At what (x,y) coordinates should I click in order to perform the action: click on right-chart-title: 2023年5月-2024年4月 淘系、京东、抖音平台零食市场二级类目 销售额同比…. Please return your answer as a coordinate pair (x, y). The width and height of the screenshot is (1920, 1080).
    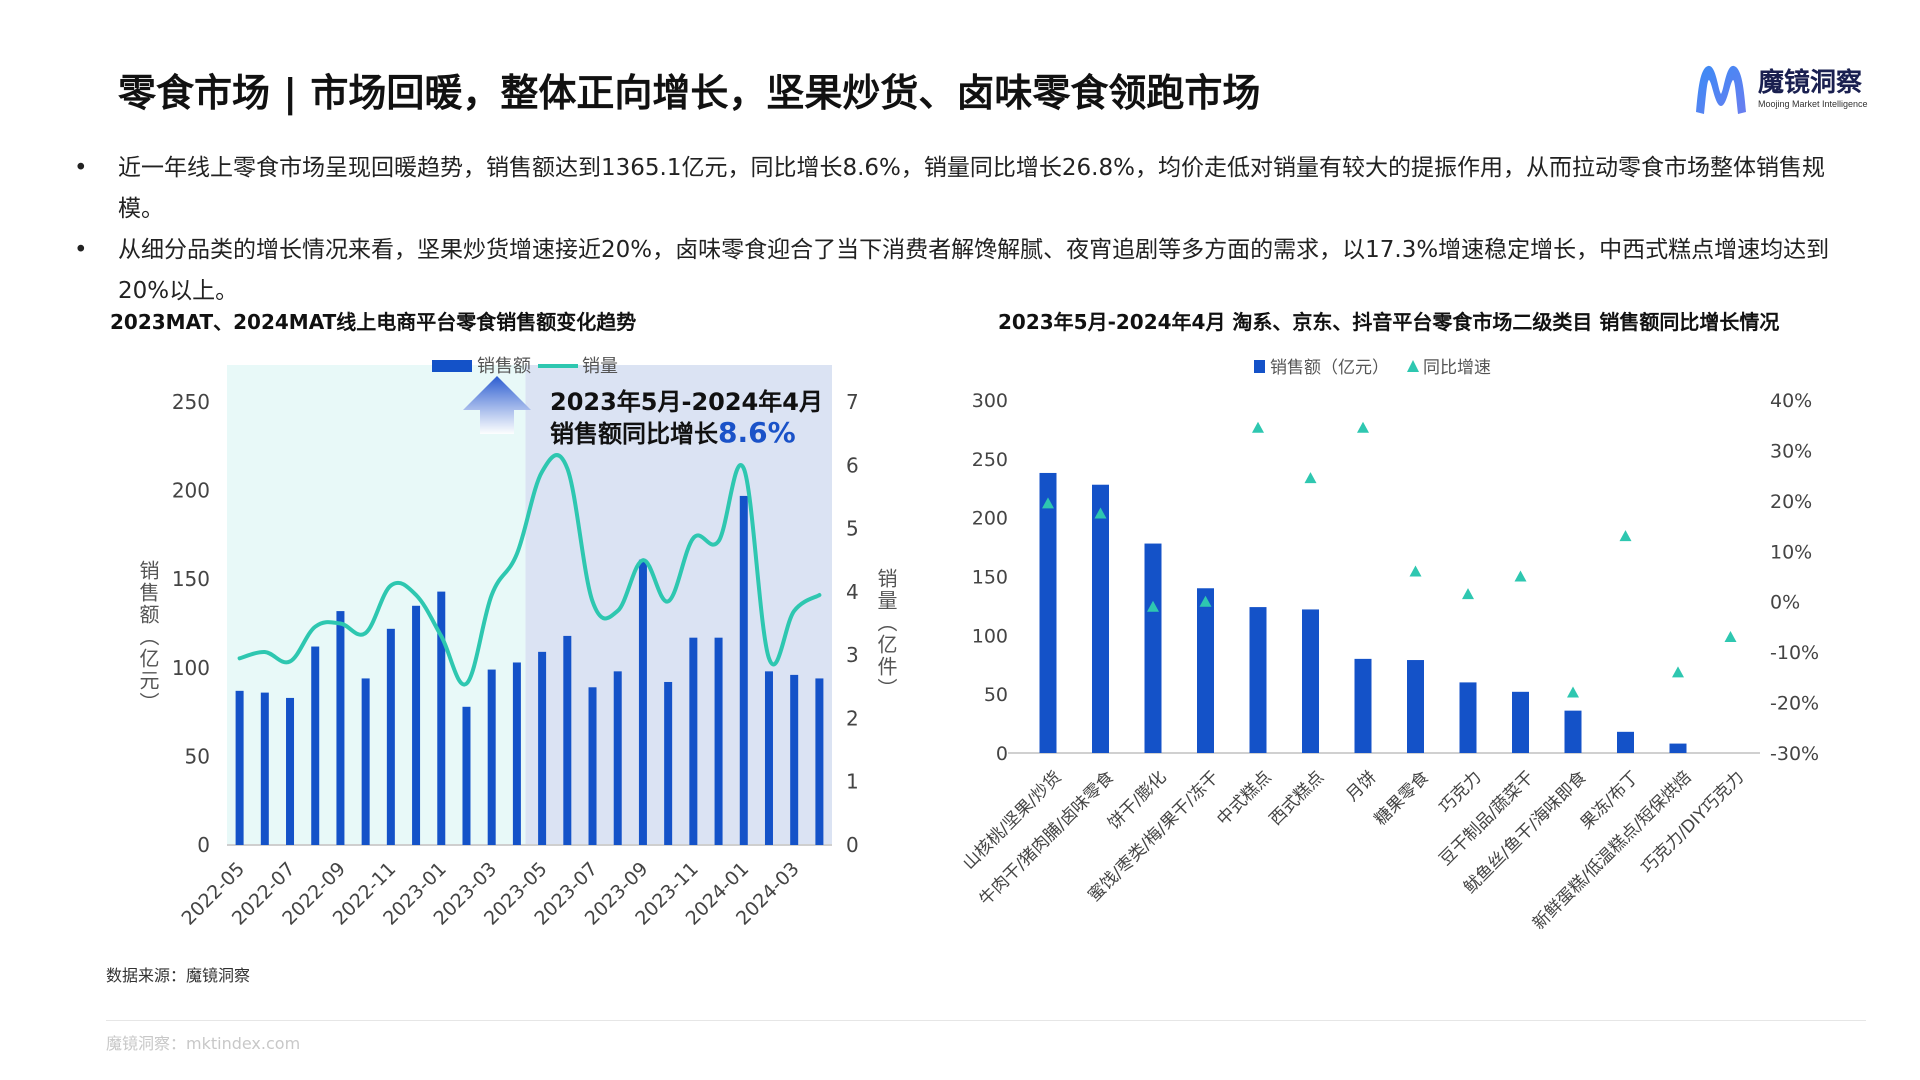
    Looking at the image, I should click on (1389, 322).